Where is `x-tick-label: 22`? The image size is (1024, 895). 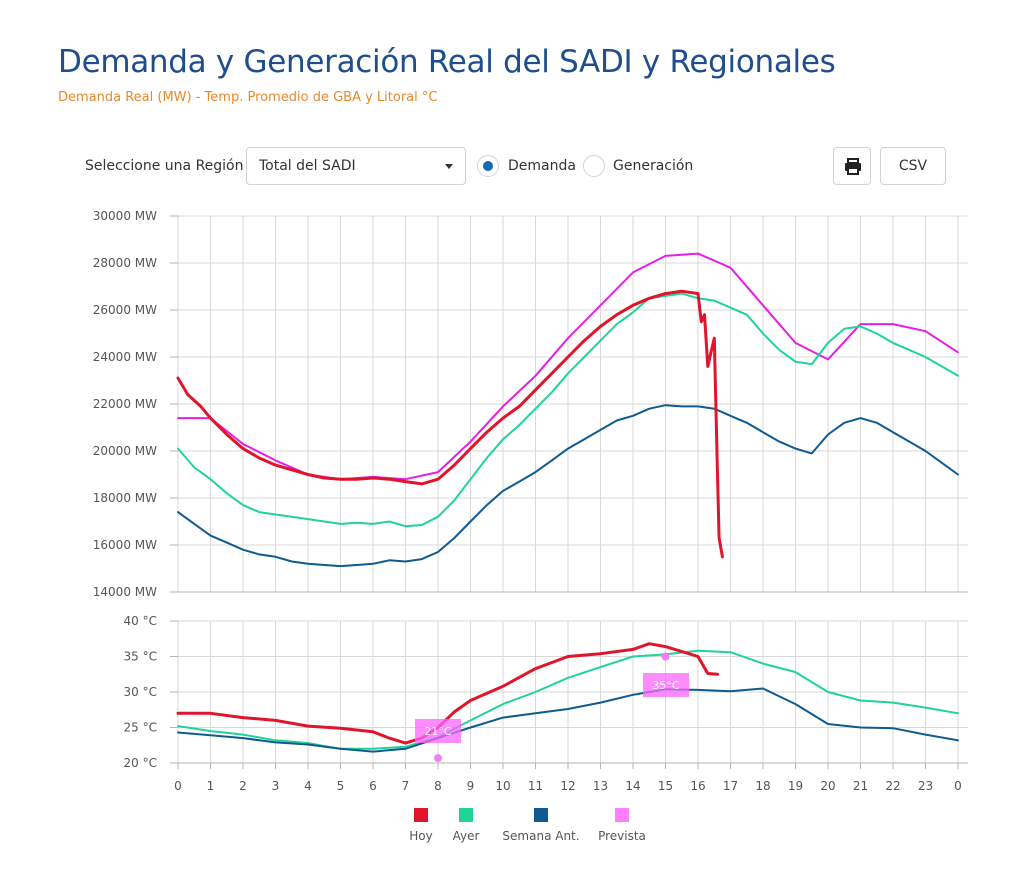 x-tick-label: 22 is located at coordinates (892, 786).